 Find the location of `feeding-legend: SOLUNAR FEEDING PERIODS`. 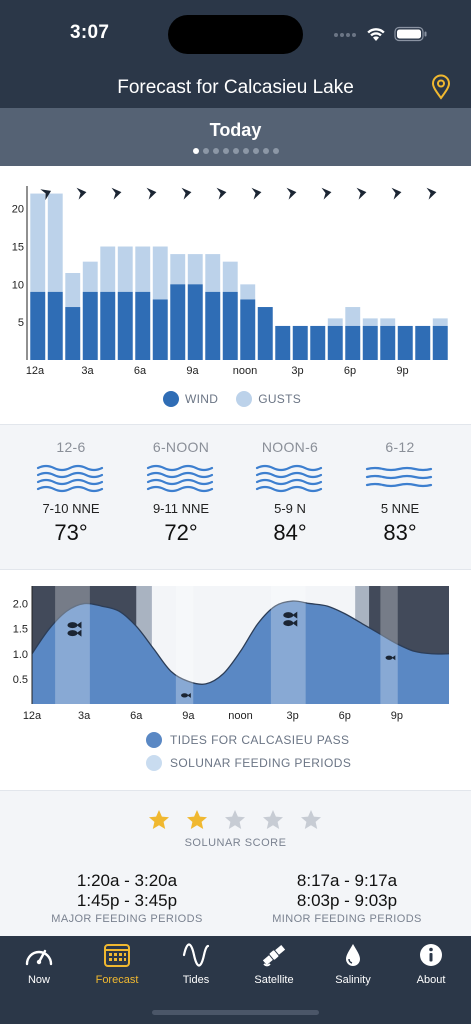

feeding-legend: SOLUNAR FEEDING PERIODS is located at coordinates (248, 763).